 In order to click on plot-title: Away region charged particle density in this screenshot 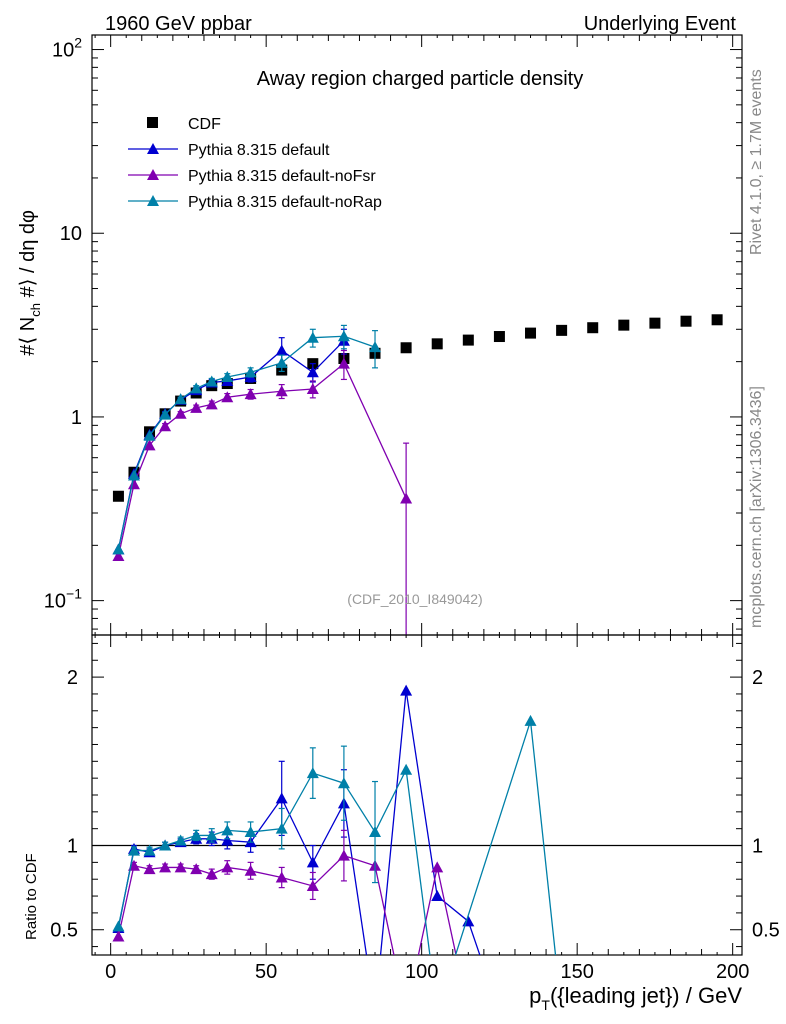, I will do `click(420, 79)`.